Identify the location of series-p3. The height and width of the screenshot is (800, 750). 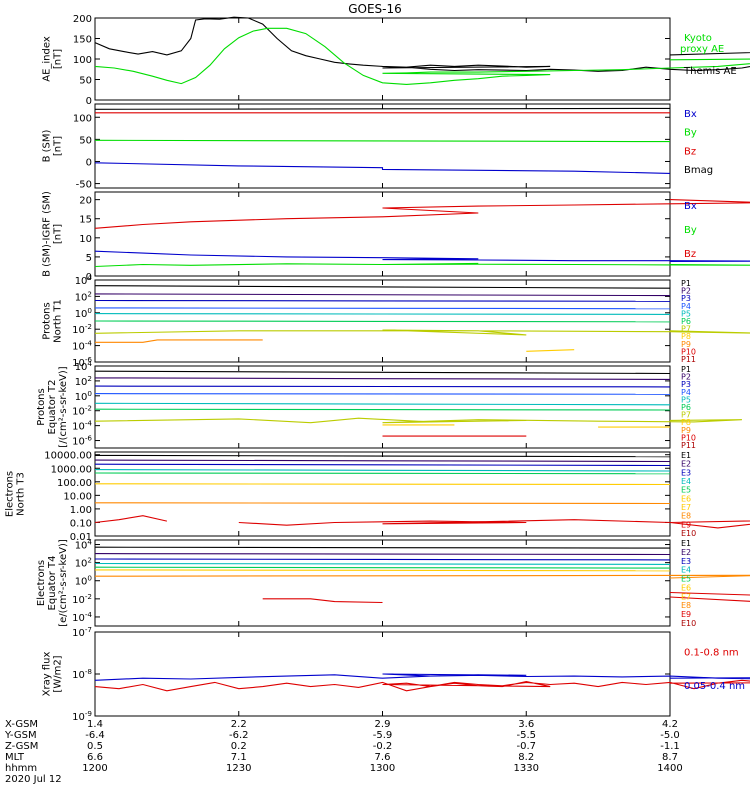
(382, 300).